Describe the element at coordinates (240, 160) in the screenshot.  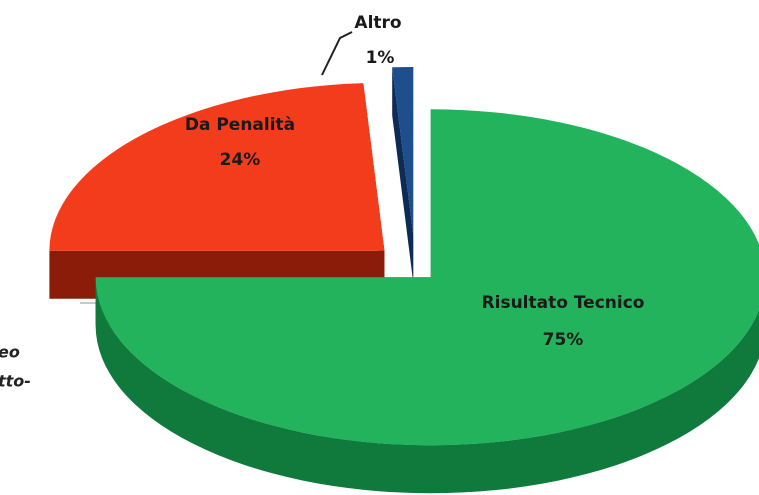
I see `slice-value: 24%` at that location.